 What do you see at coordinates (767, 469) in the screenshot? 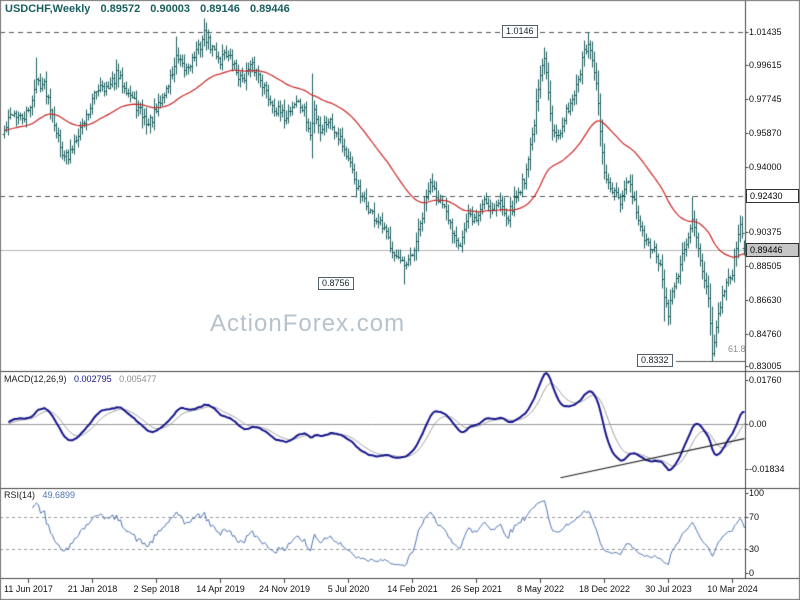
I see `macd-axis-tick: -0.01834` at bounding box center [767, 469].